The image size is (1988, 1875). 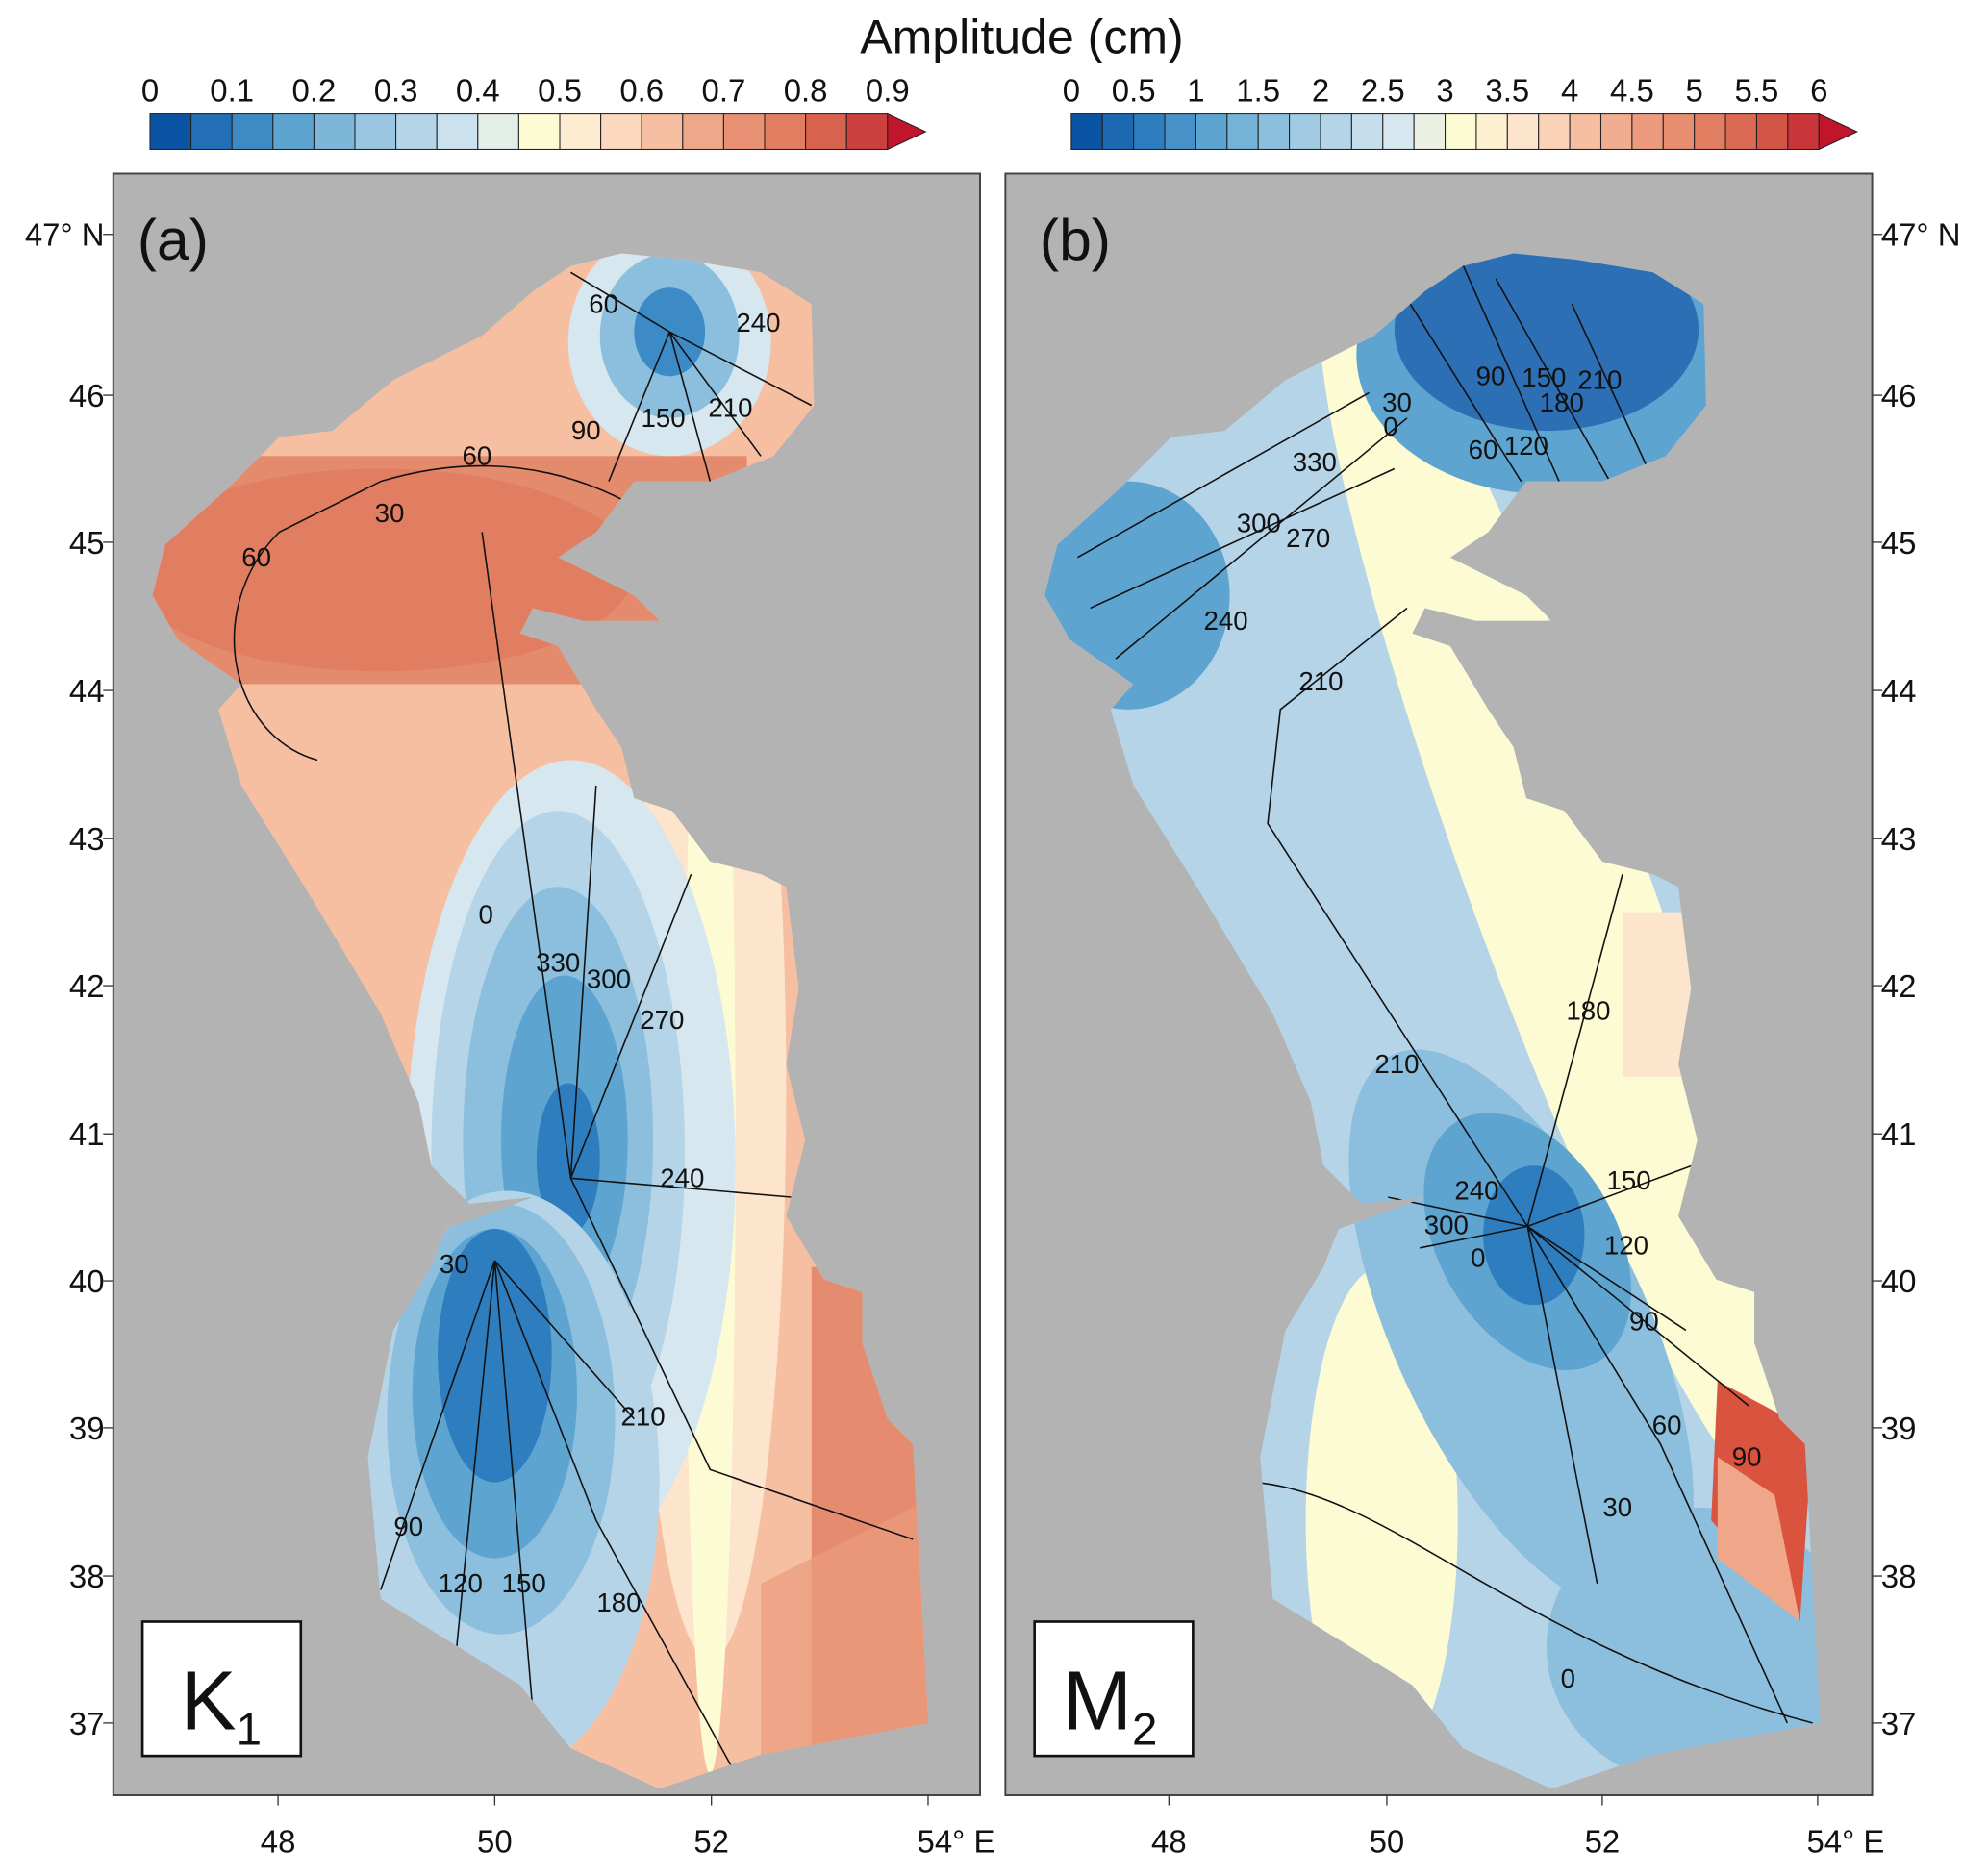 I want to click on colorbar-title: Amplitude (cm), so click(x=1022, y=36).